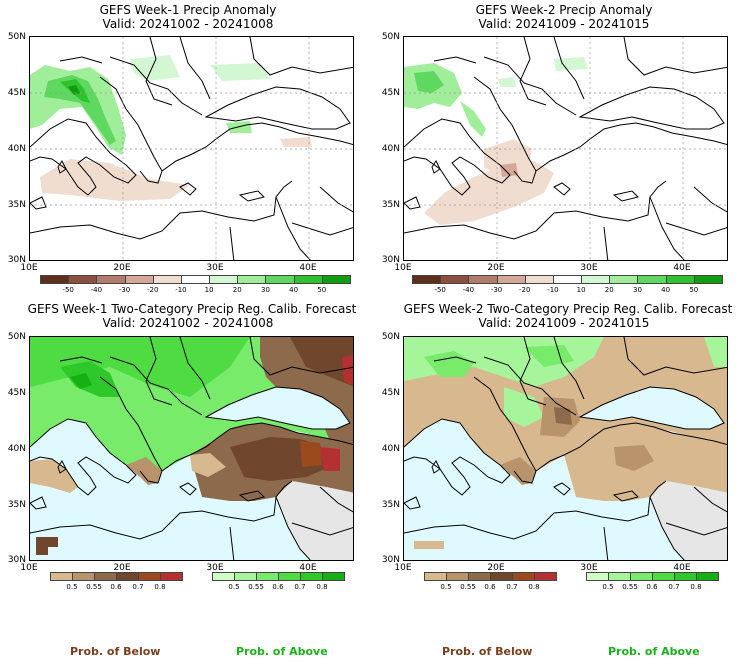  I want to click on lon-label: 30E, so click(215, 568).